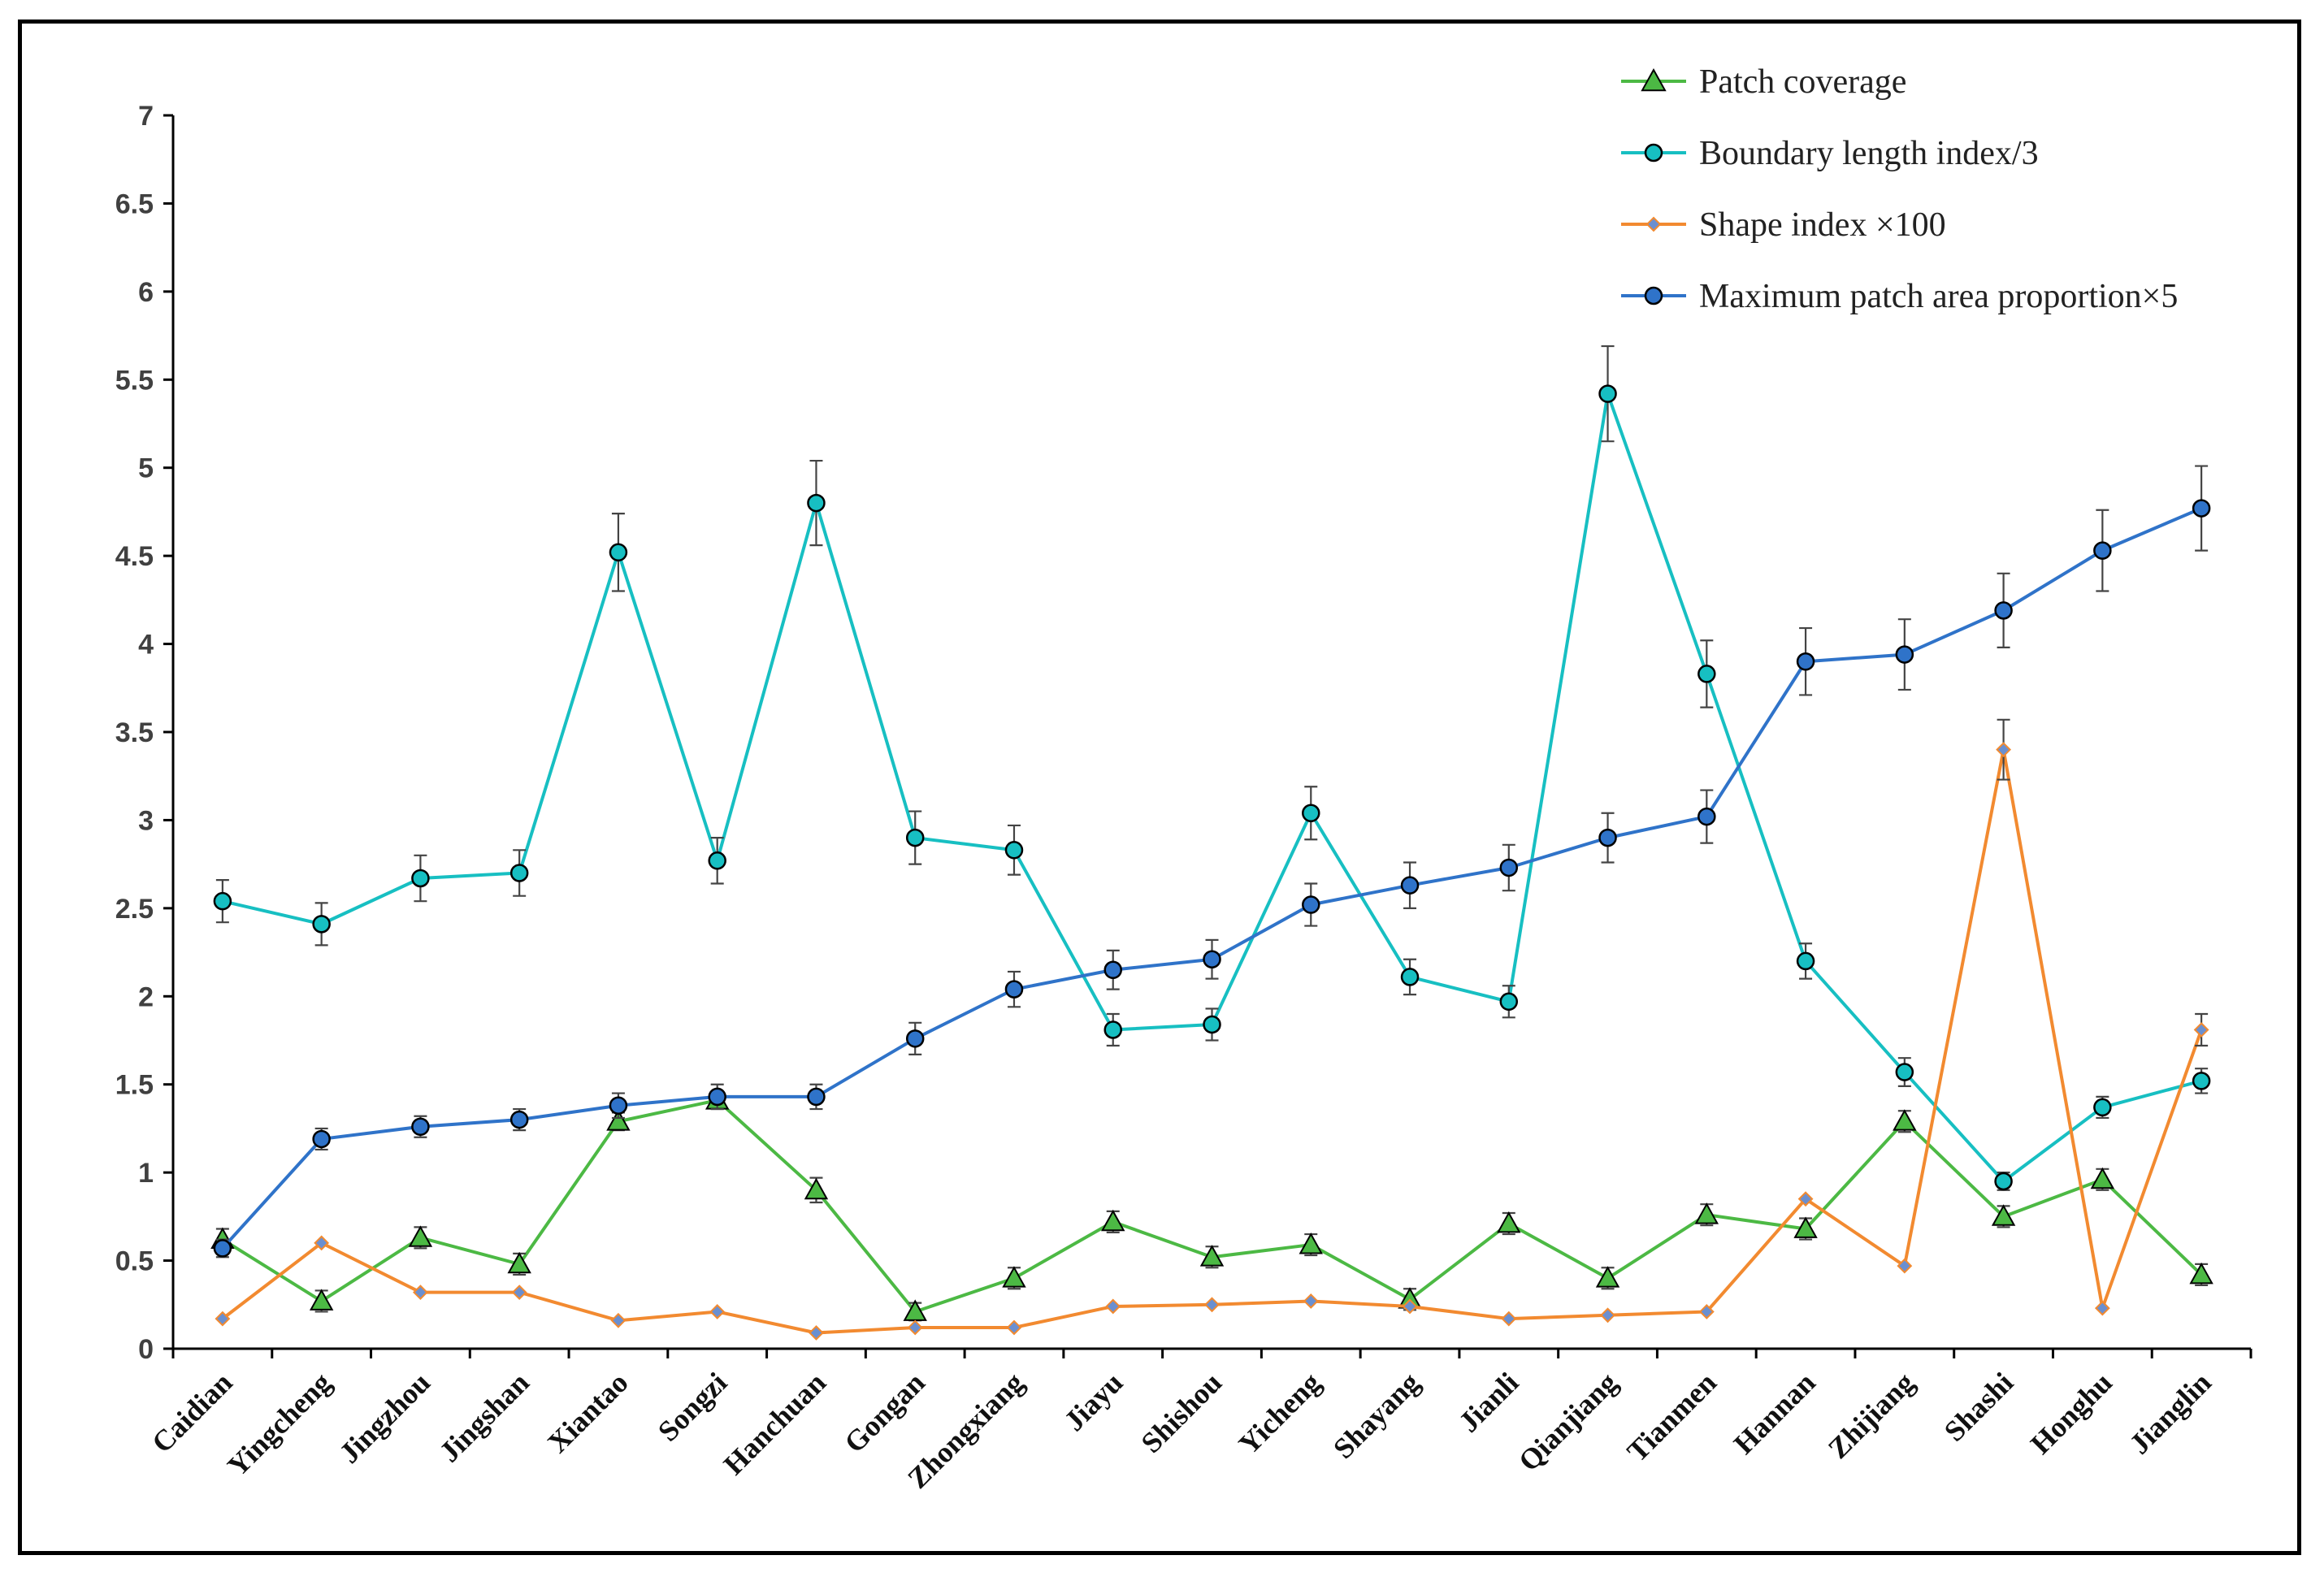  I want to click on x-tick-label: Jiayu, so click(1094, 1401).